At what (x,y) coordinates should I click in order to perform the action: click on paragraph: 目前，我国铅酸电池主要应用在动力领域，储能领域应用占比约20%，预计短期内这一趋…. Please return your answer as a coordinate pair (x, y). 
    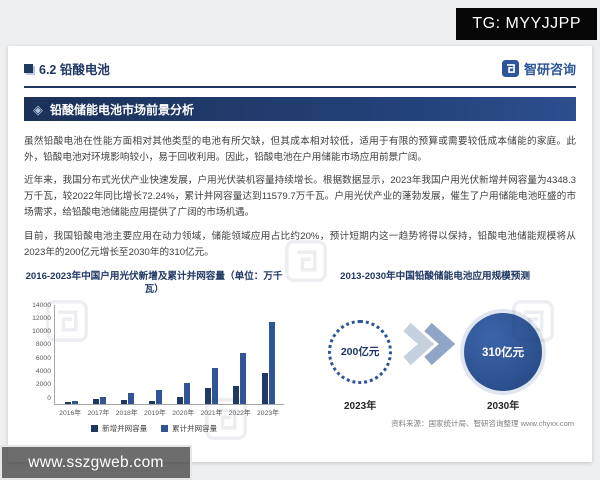
    Looking at the image, I should click on (300, 244).